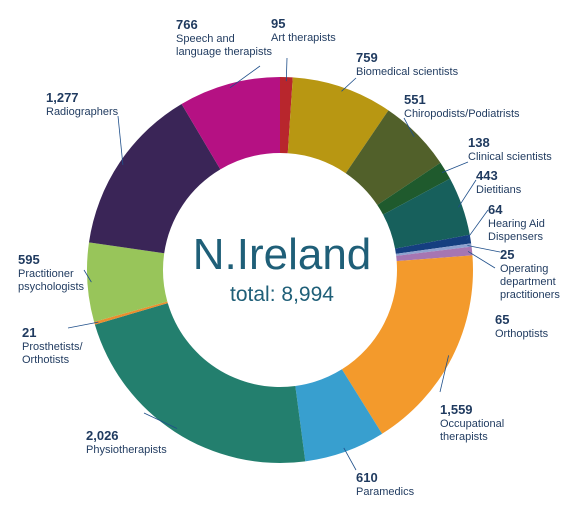  I want to click on slice-name-label: Practitioner, so click(46, 274).